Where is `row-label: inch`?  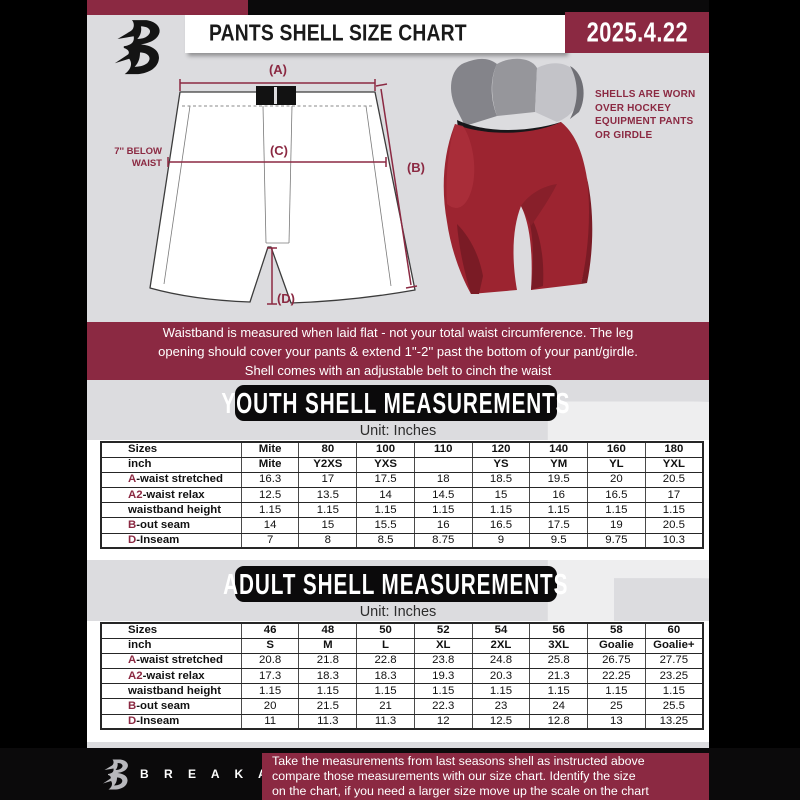 row-label: inch is located at coordinates (171, 464).